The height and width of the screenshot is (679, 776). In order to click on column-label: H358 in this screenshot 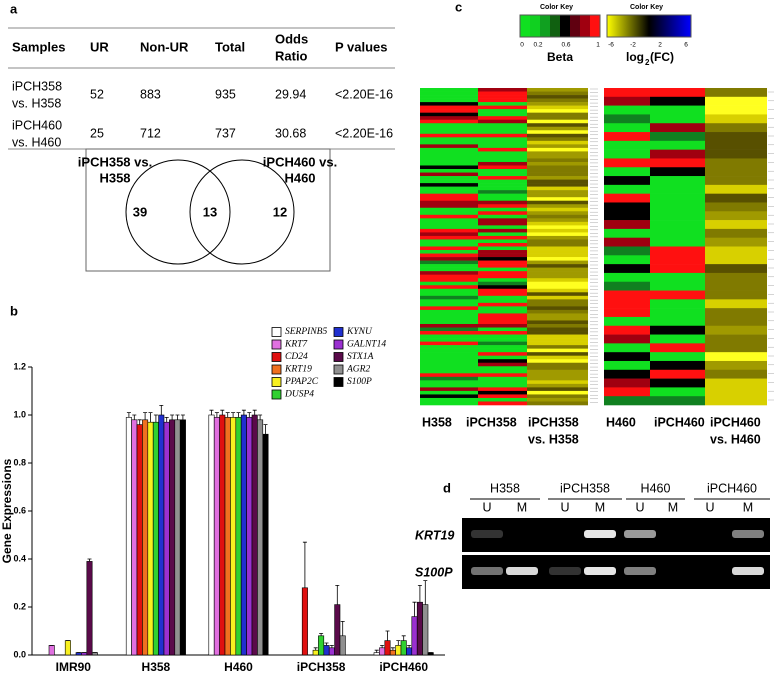, I will do `click(437, 422)`.